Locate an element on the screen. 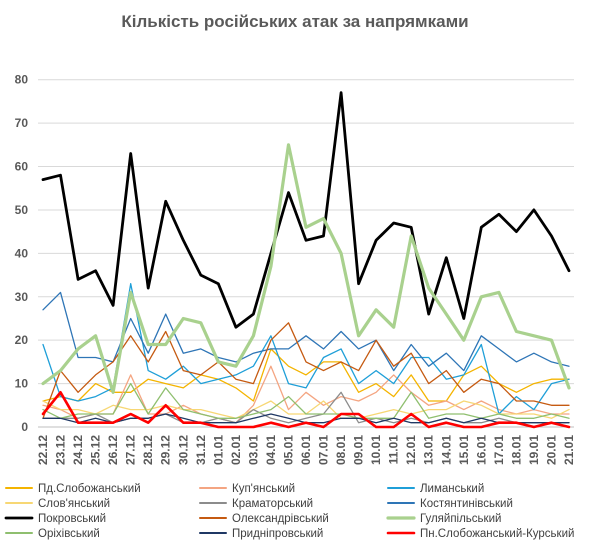  y-tick-label: 70 is located at coordinates (22, 123).